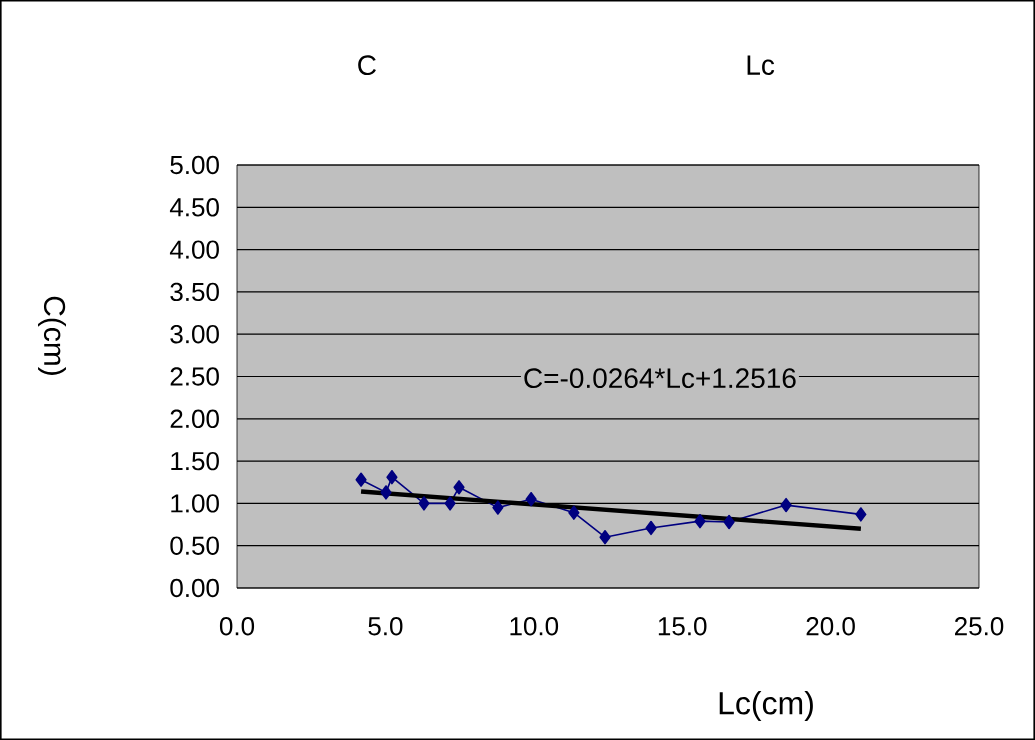  What do you see at coordinates (979, 626) in the screenshot?
I see `x-tick-label: 25.0` at bounding box center [979, 626].